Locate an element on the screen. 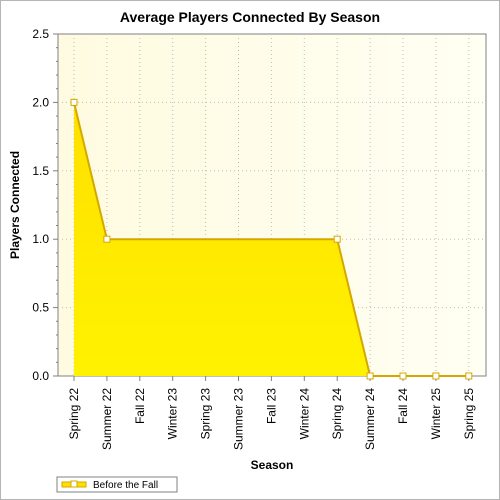 This screenshot has width=500, height=500. y-axis-title: Players Connected is located at coordinates (15, 205).